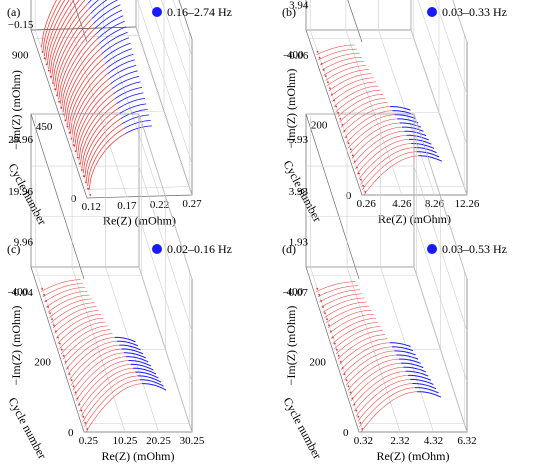 The height and width of the screenshot is (476, 550). What do you see at coordinates (317, 363) in the screenshot?
I see `z-tick-label: 200` at bounding box center [317, 363].